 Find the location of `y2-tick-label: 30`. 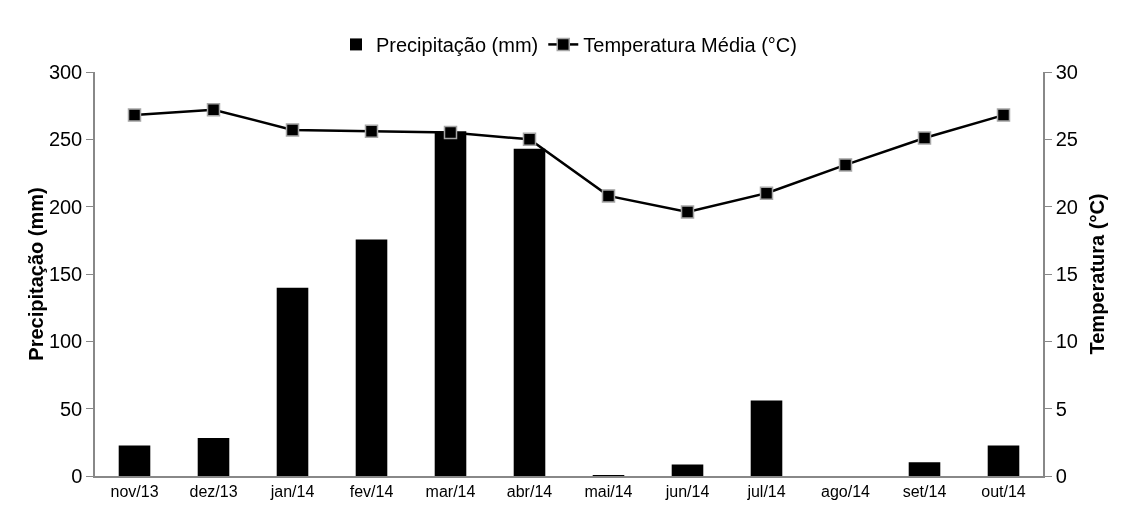

y2-tick-label: 30 is located at coordinates (1066, 72).